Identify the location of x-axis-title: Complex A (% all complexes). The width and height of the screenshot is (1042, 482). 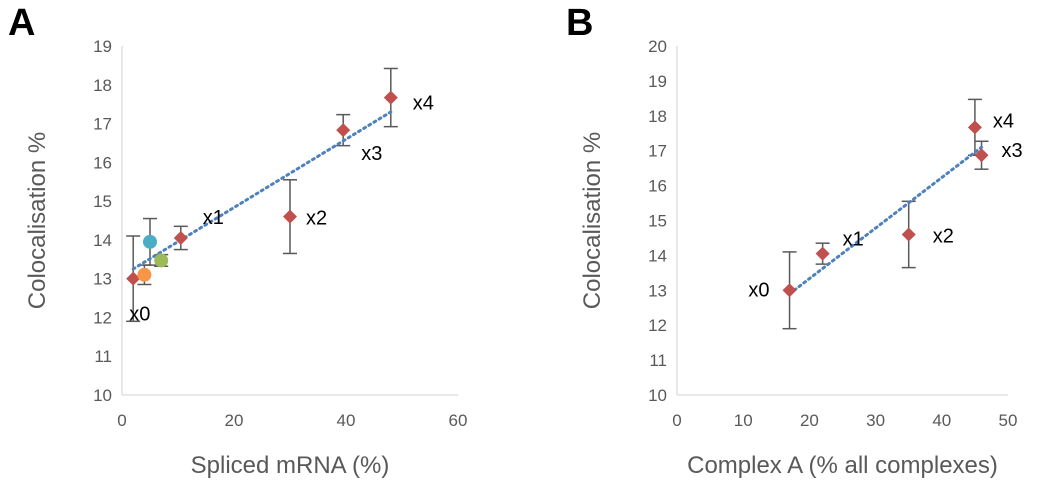
(842, 465).